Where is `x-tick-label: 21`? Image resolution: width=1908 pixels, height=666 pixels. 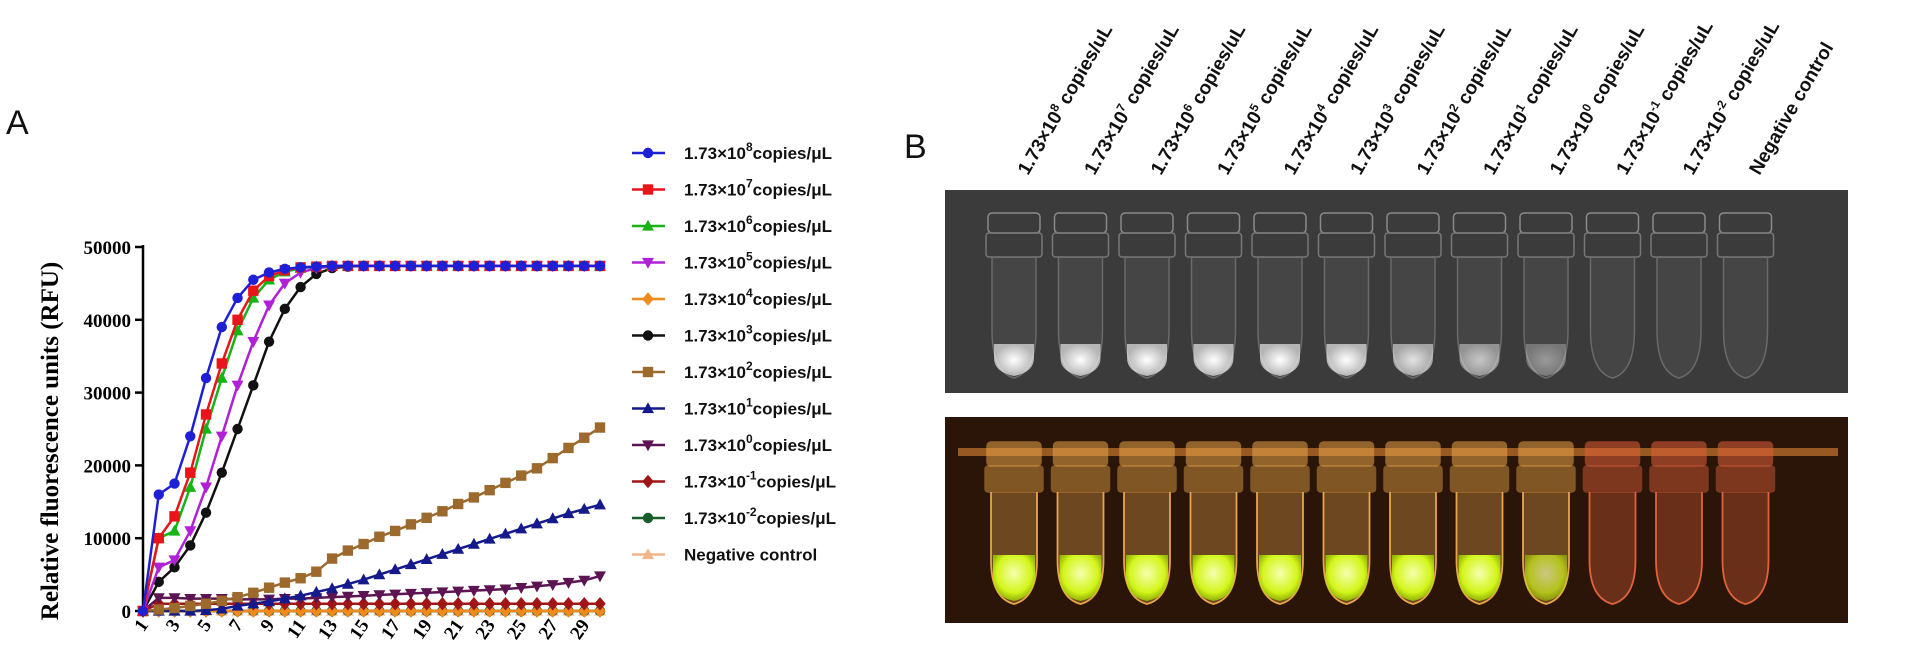 x-tick-label: 21 is located at coordinates (454, 630).